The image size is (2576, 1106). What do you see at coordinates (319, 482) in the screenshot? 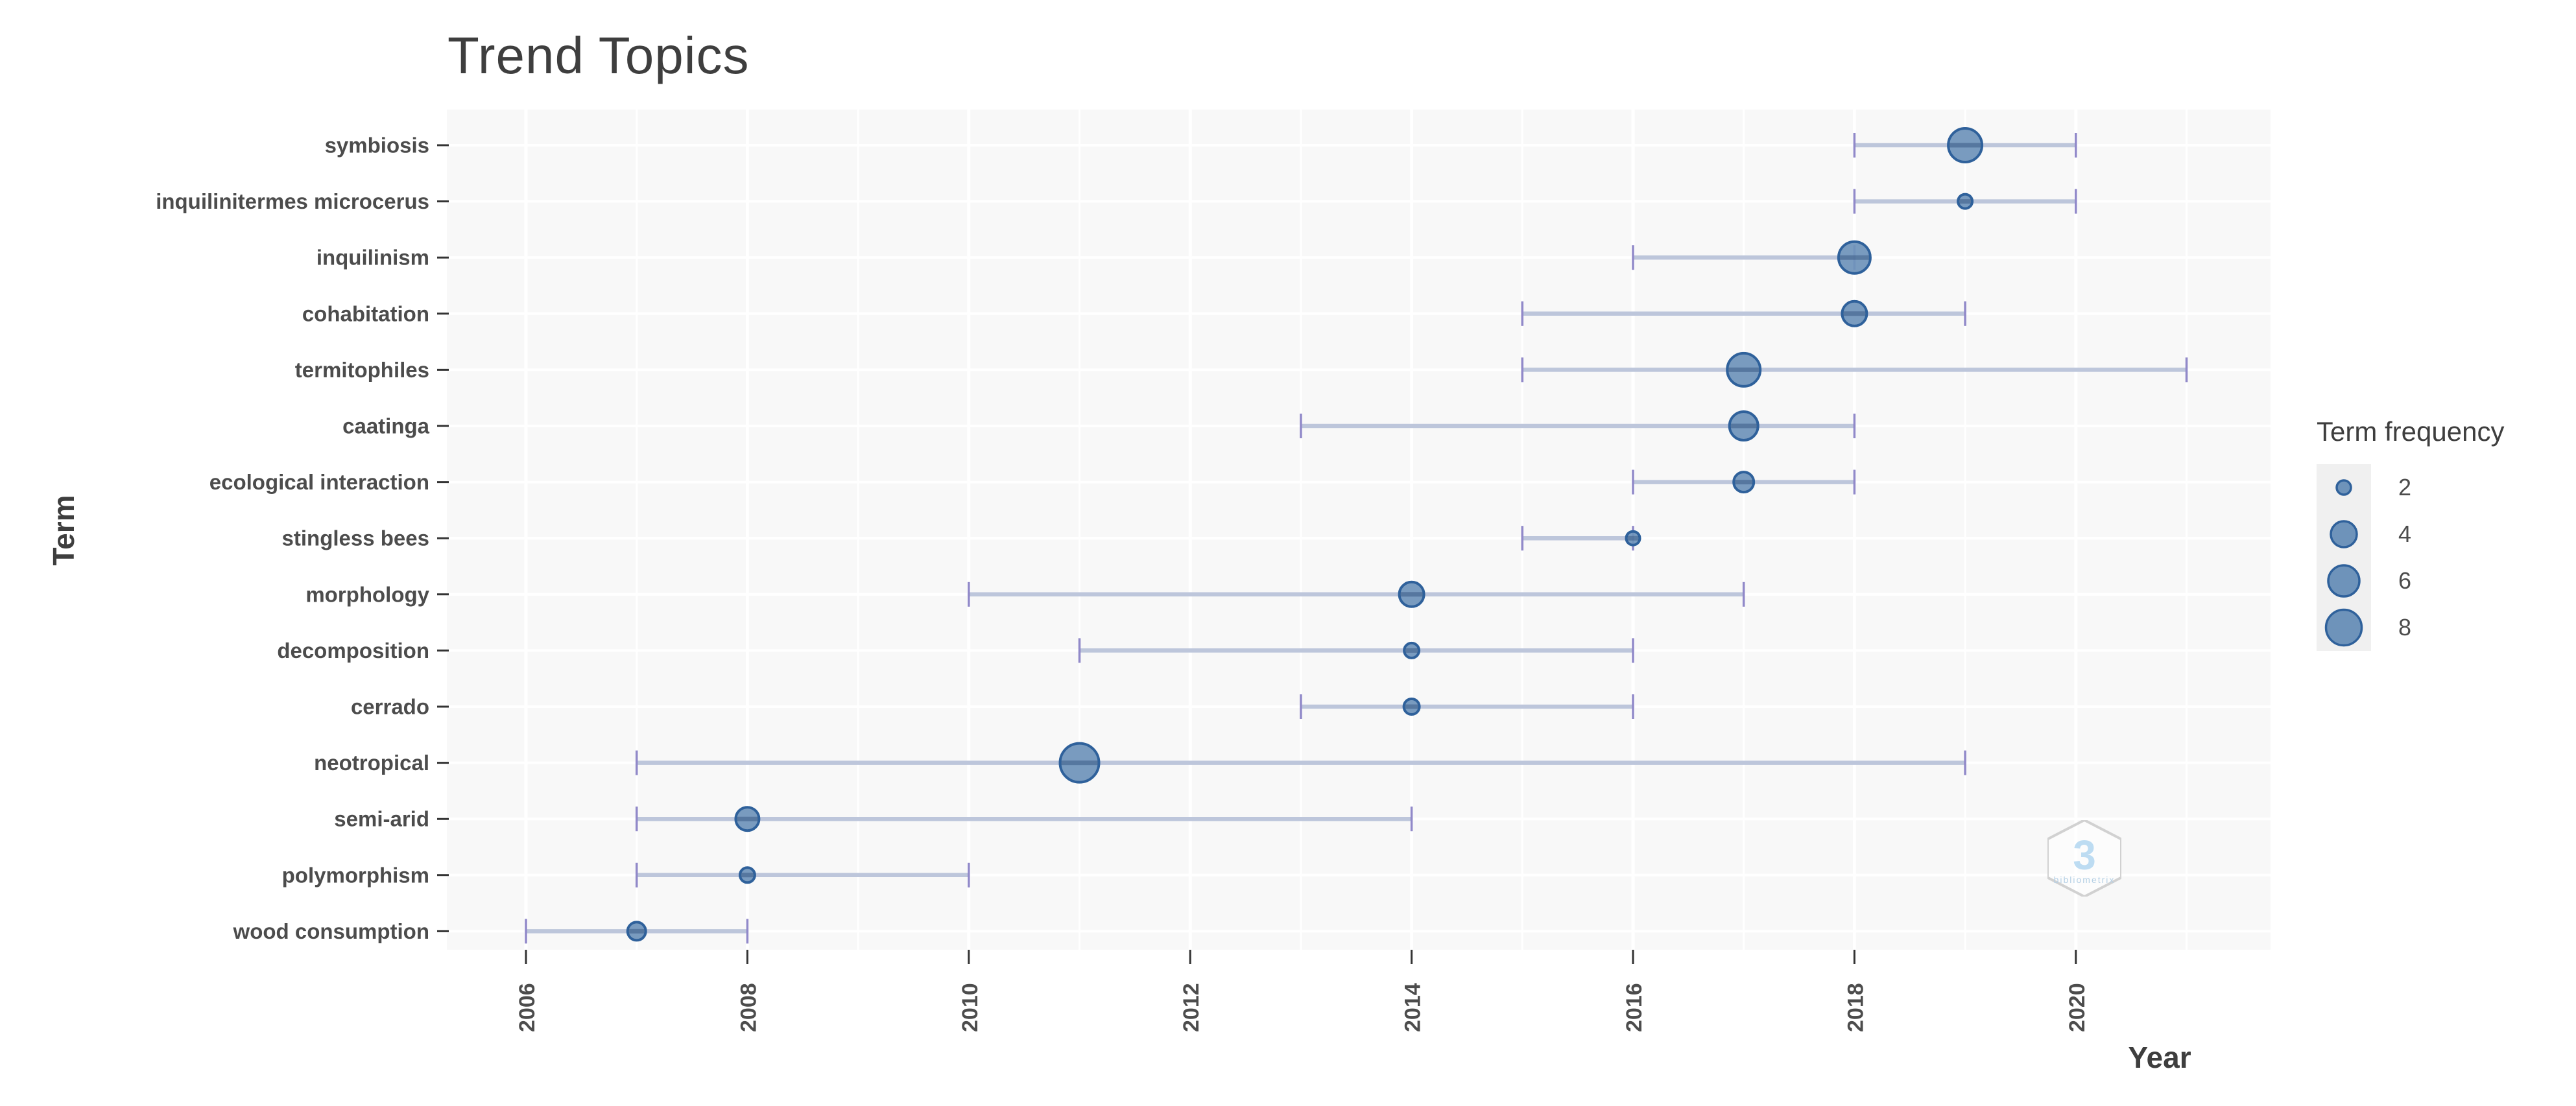
I see `y-tick-label-ecological-interaction: ecological interaction` at bounding box center [319, 482].